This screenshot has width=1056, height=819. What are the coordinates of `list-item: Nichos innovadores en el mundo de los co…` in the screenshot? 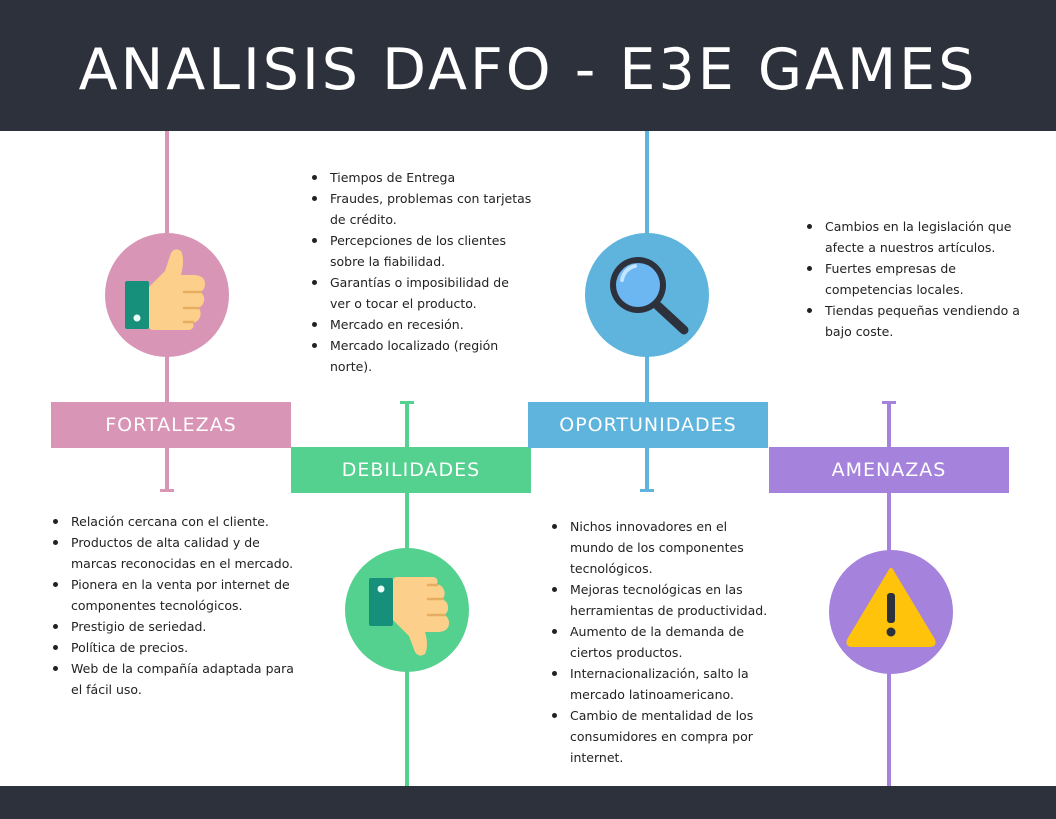 It's located at (661, 547).